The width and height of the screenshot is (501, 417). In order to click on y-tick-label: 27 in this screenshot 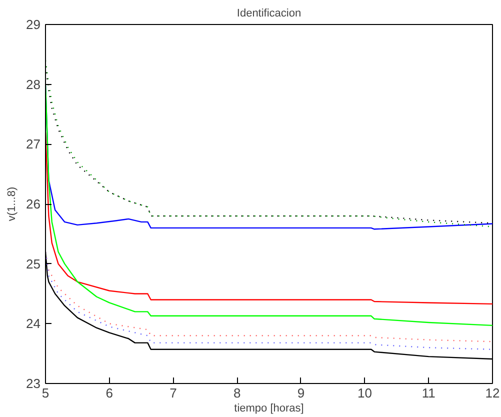, I will do `click(33, 144)`.